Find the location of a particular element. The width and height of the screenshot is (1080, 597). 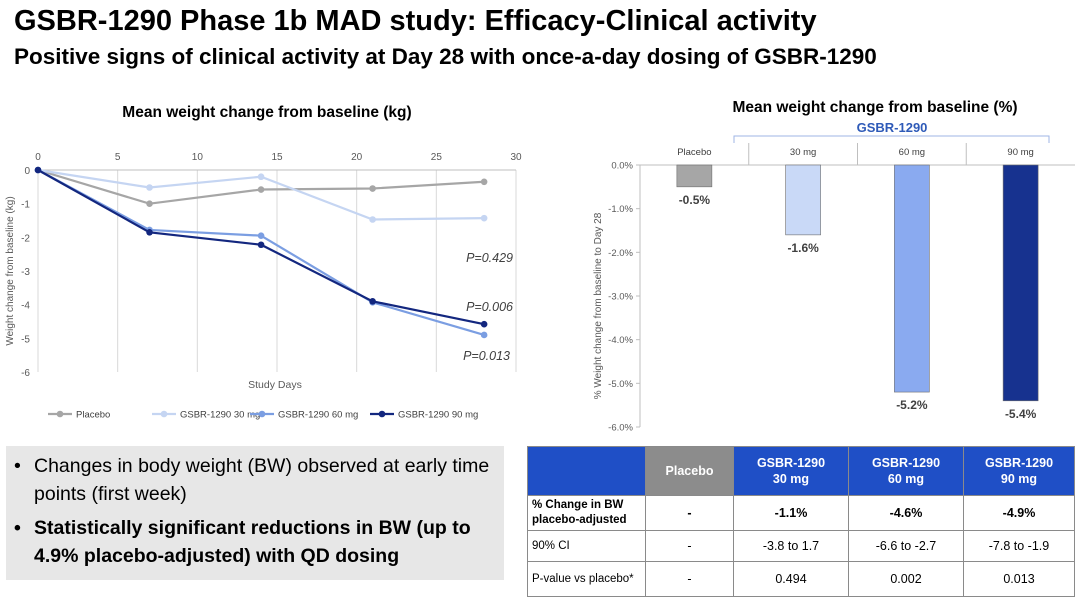

y-tick-label: -6.0% is located at coordinates (620, 428).